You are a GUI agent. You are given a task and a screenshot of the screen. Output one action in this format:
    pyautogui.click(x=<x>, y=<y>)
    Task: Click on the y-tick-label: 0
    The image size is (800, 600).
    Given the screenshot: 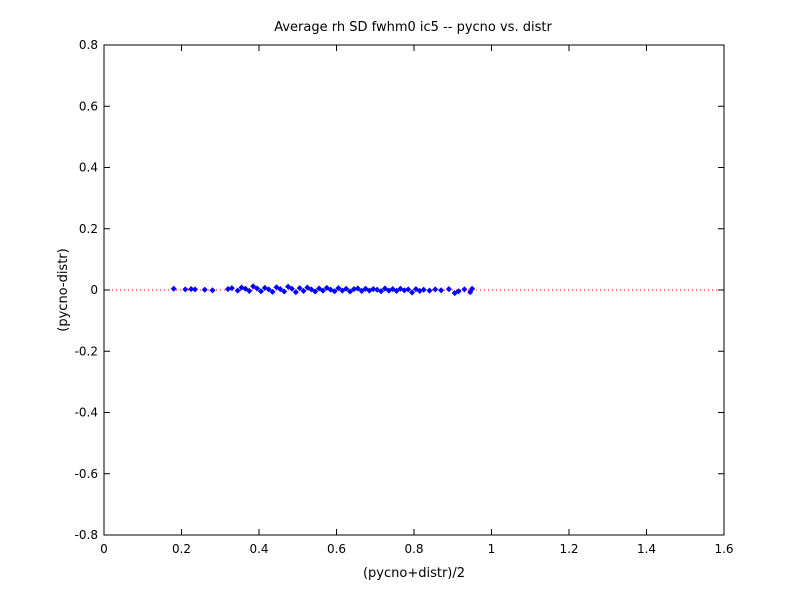 What is the action you would take?
    pyautogui.click(x=94, y=290)
    